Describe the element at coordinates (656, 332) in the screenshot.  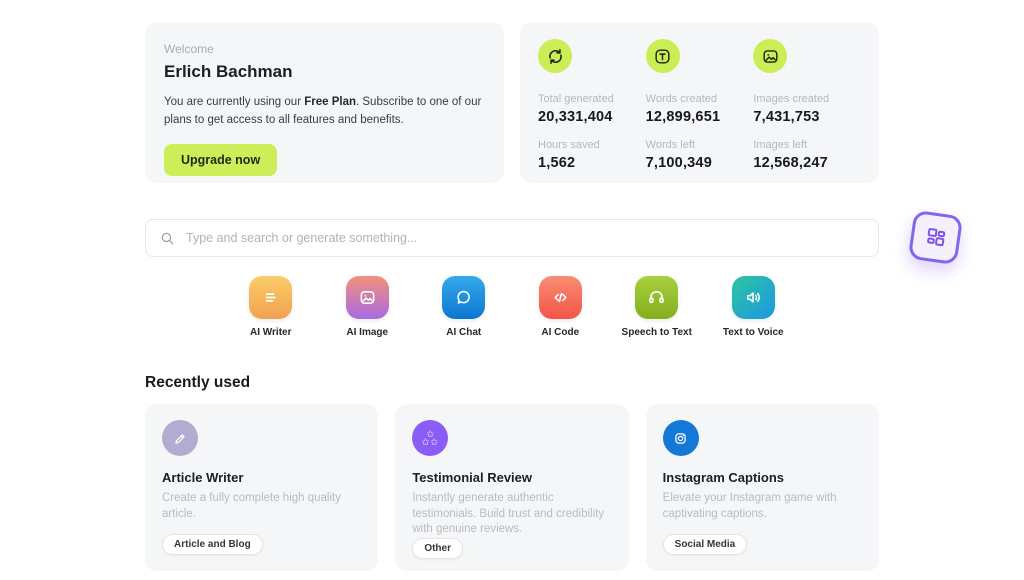
I see `tool-label: Speech to Text` at that location.